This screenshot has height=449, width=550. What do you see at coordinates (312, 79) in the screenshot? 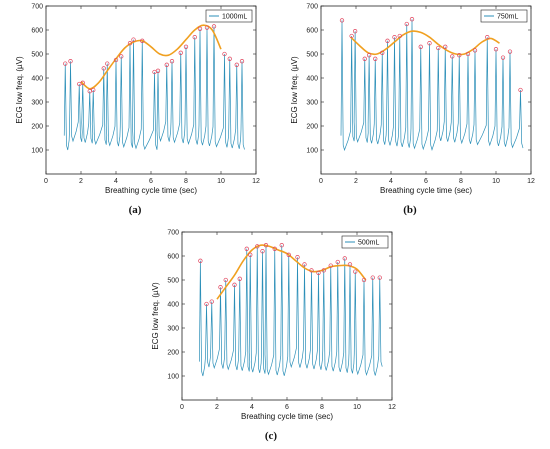
I see `y-tick-label: 400` at bounding box center [312, 79].